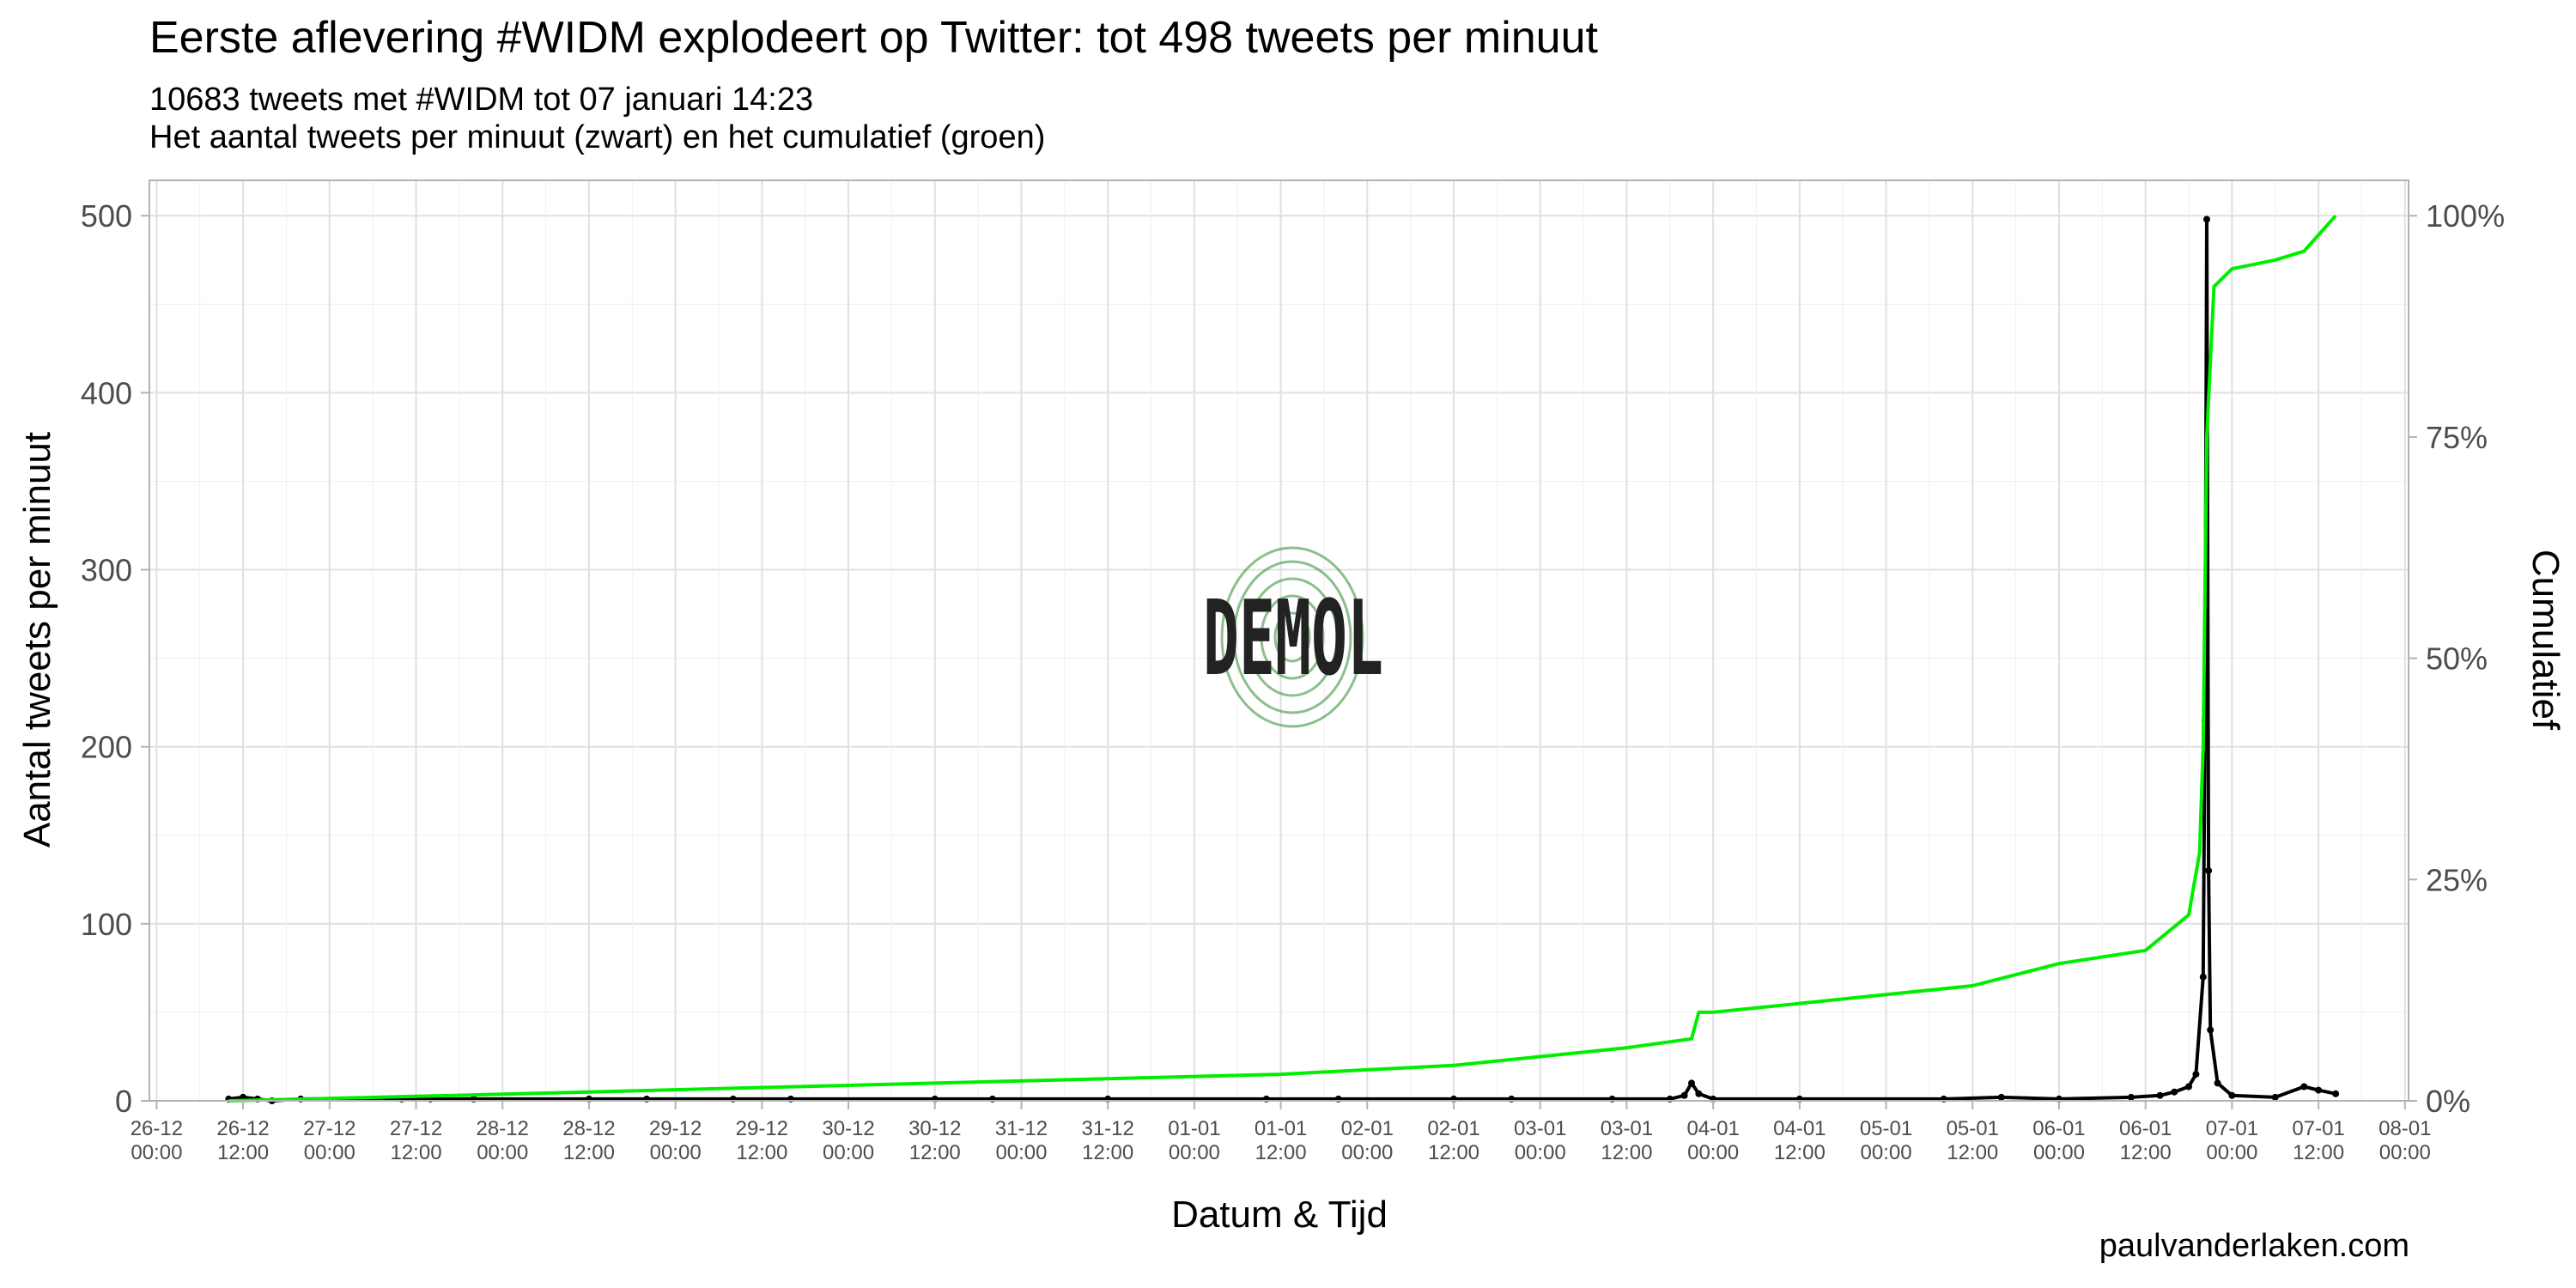 Image resolution: width=2576 pixels, height=1288 pixels. What do you see at coordinates (2457, 438) in the screenshot?
I see `y2-tick-label: 75%` at bounding box center [2457, 438].